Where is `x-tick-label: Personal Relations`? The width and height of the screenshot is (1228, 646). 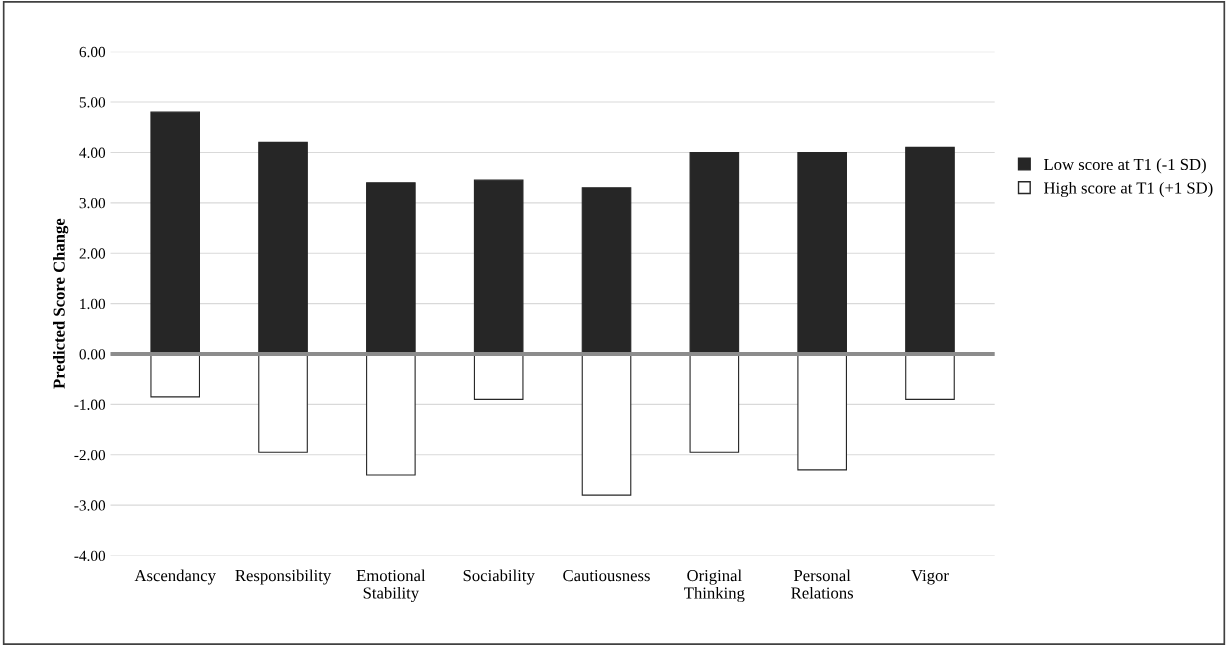 x-tick-label: Personal Relations is located at coordinates (822, 584).